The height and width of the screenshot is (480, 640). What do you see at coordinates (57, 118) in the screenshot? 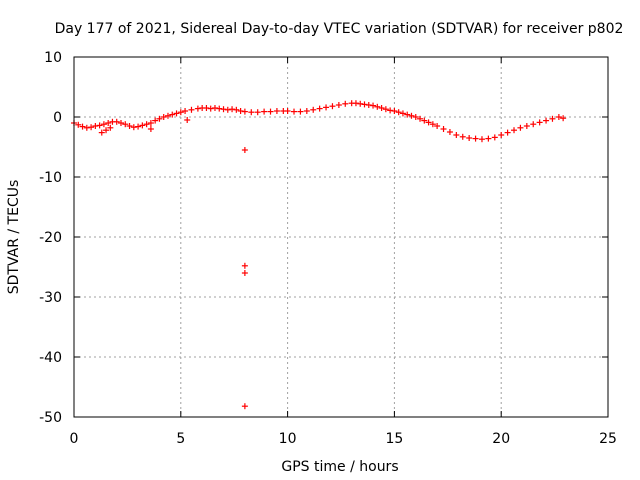
I see `y-tick-label: 0` at bounding box center [57, 118].